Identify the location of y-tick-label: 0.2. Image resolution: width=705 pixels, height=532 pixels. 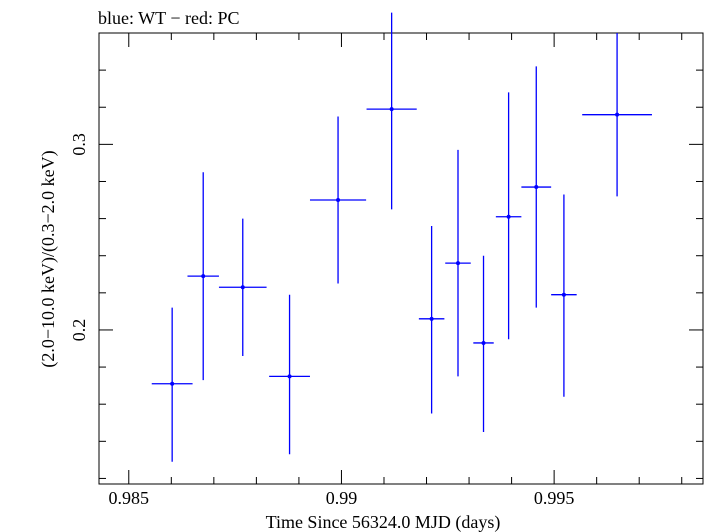
(79, 330).